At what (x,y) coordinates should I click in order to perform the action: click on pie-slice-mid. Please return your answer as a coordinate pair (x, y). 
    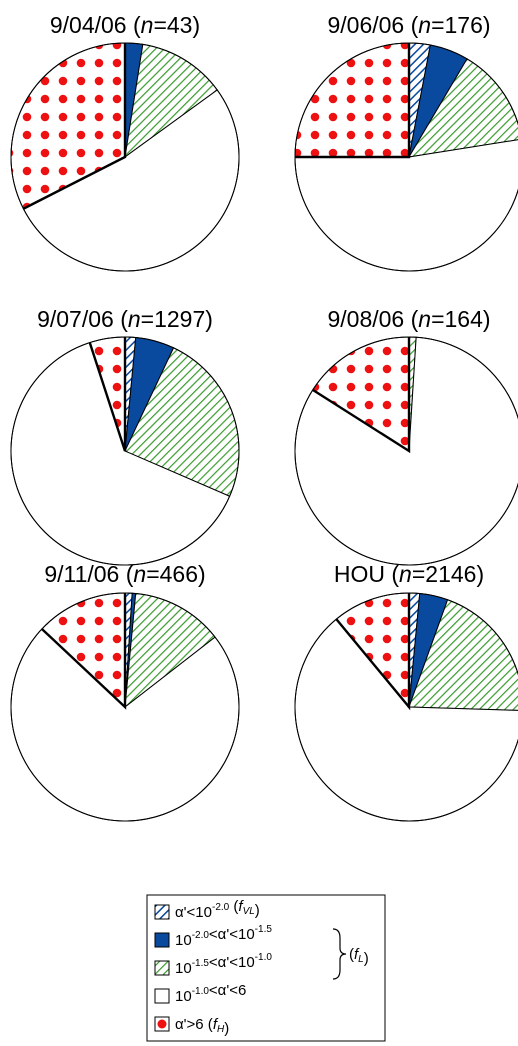
    Looking at the image, I should click on (406, 205).